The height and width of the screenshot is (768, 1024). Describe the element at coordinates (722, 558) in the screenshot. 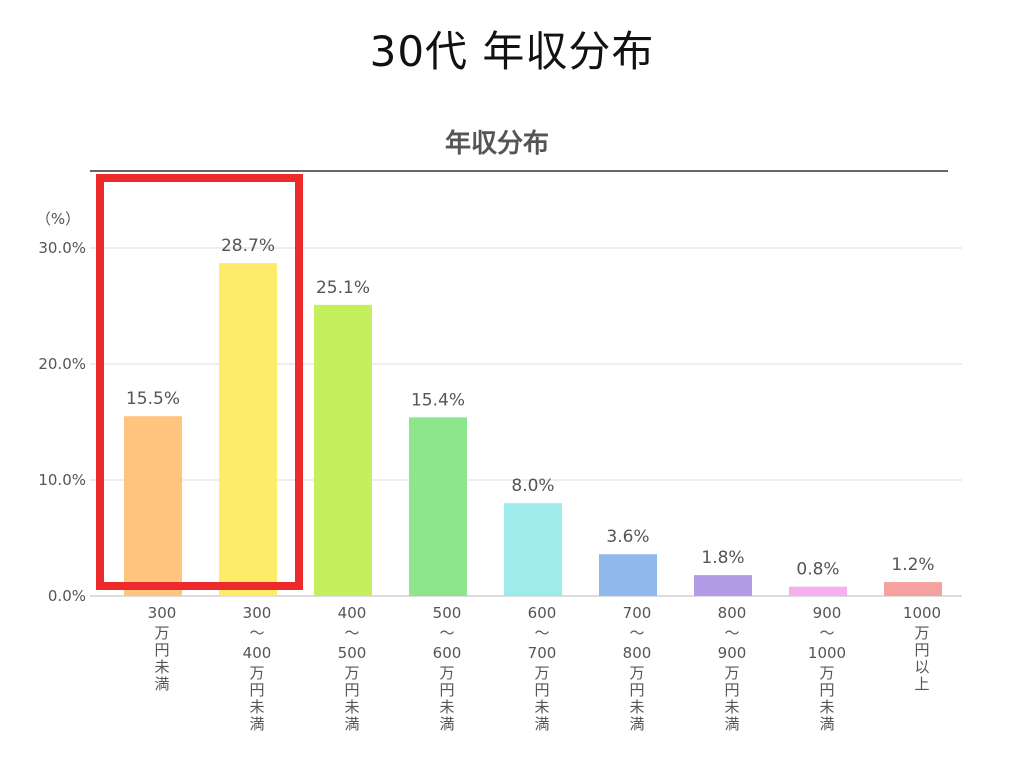

I see `data-label: 1.8%` at that location.